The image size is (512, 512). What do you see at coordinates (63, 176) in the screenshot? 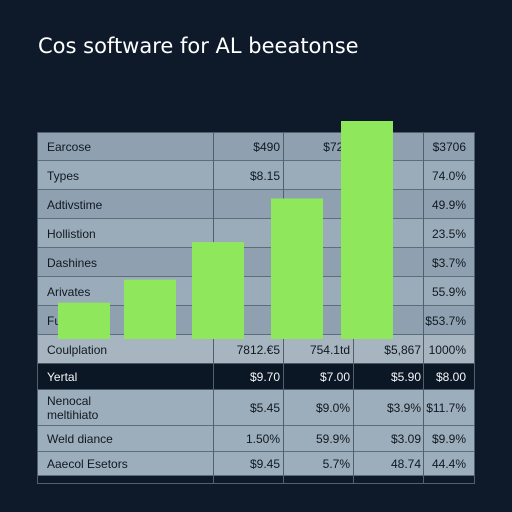
I see `row-label: Types` at bounding box center [63, 176].